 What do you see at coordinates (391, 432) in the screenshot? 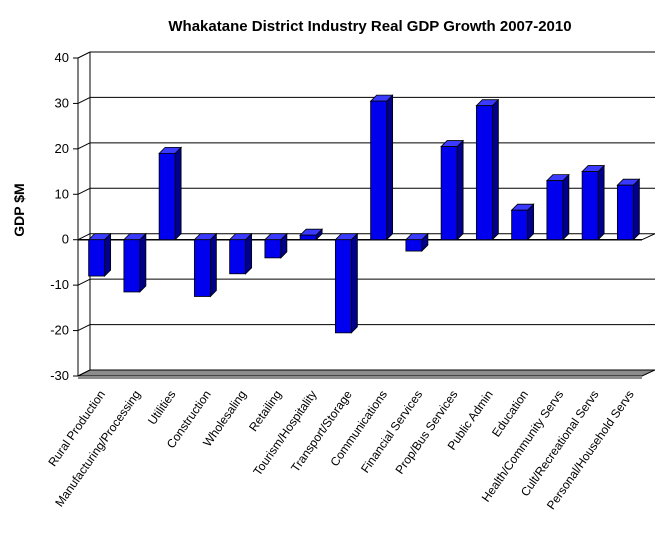
I see `x-tick-label: Financial Services` at bounding box center [391, 432].